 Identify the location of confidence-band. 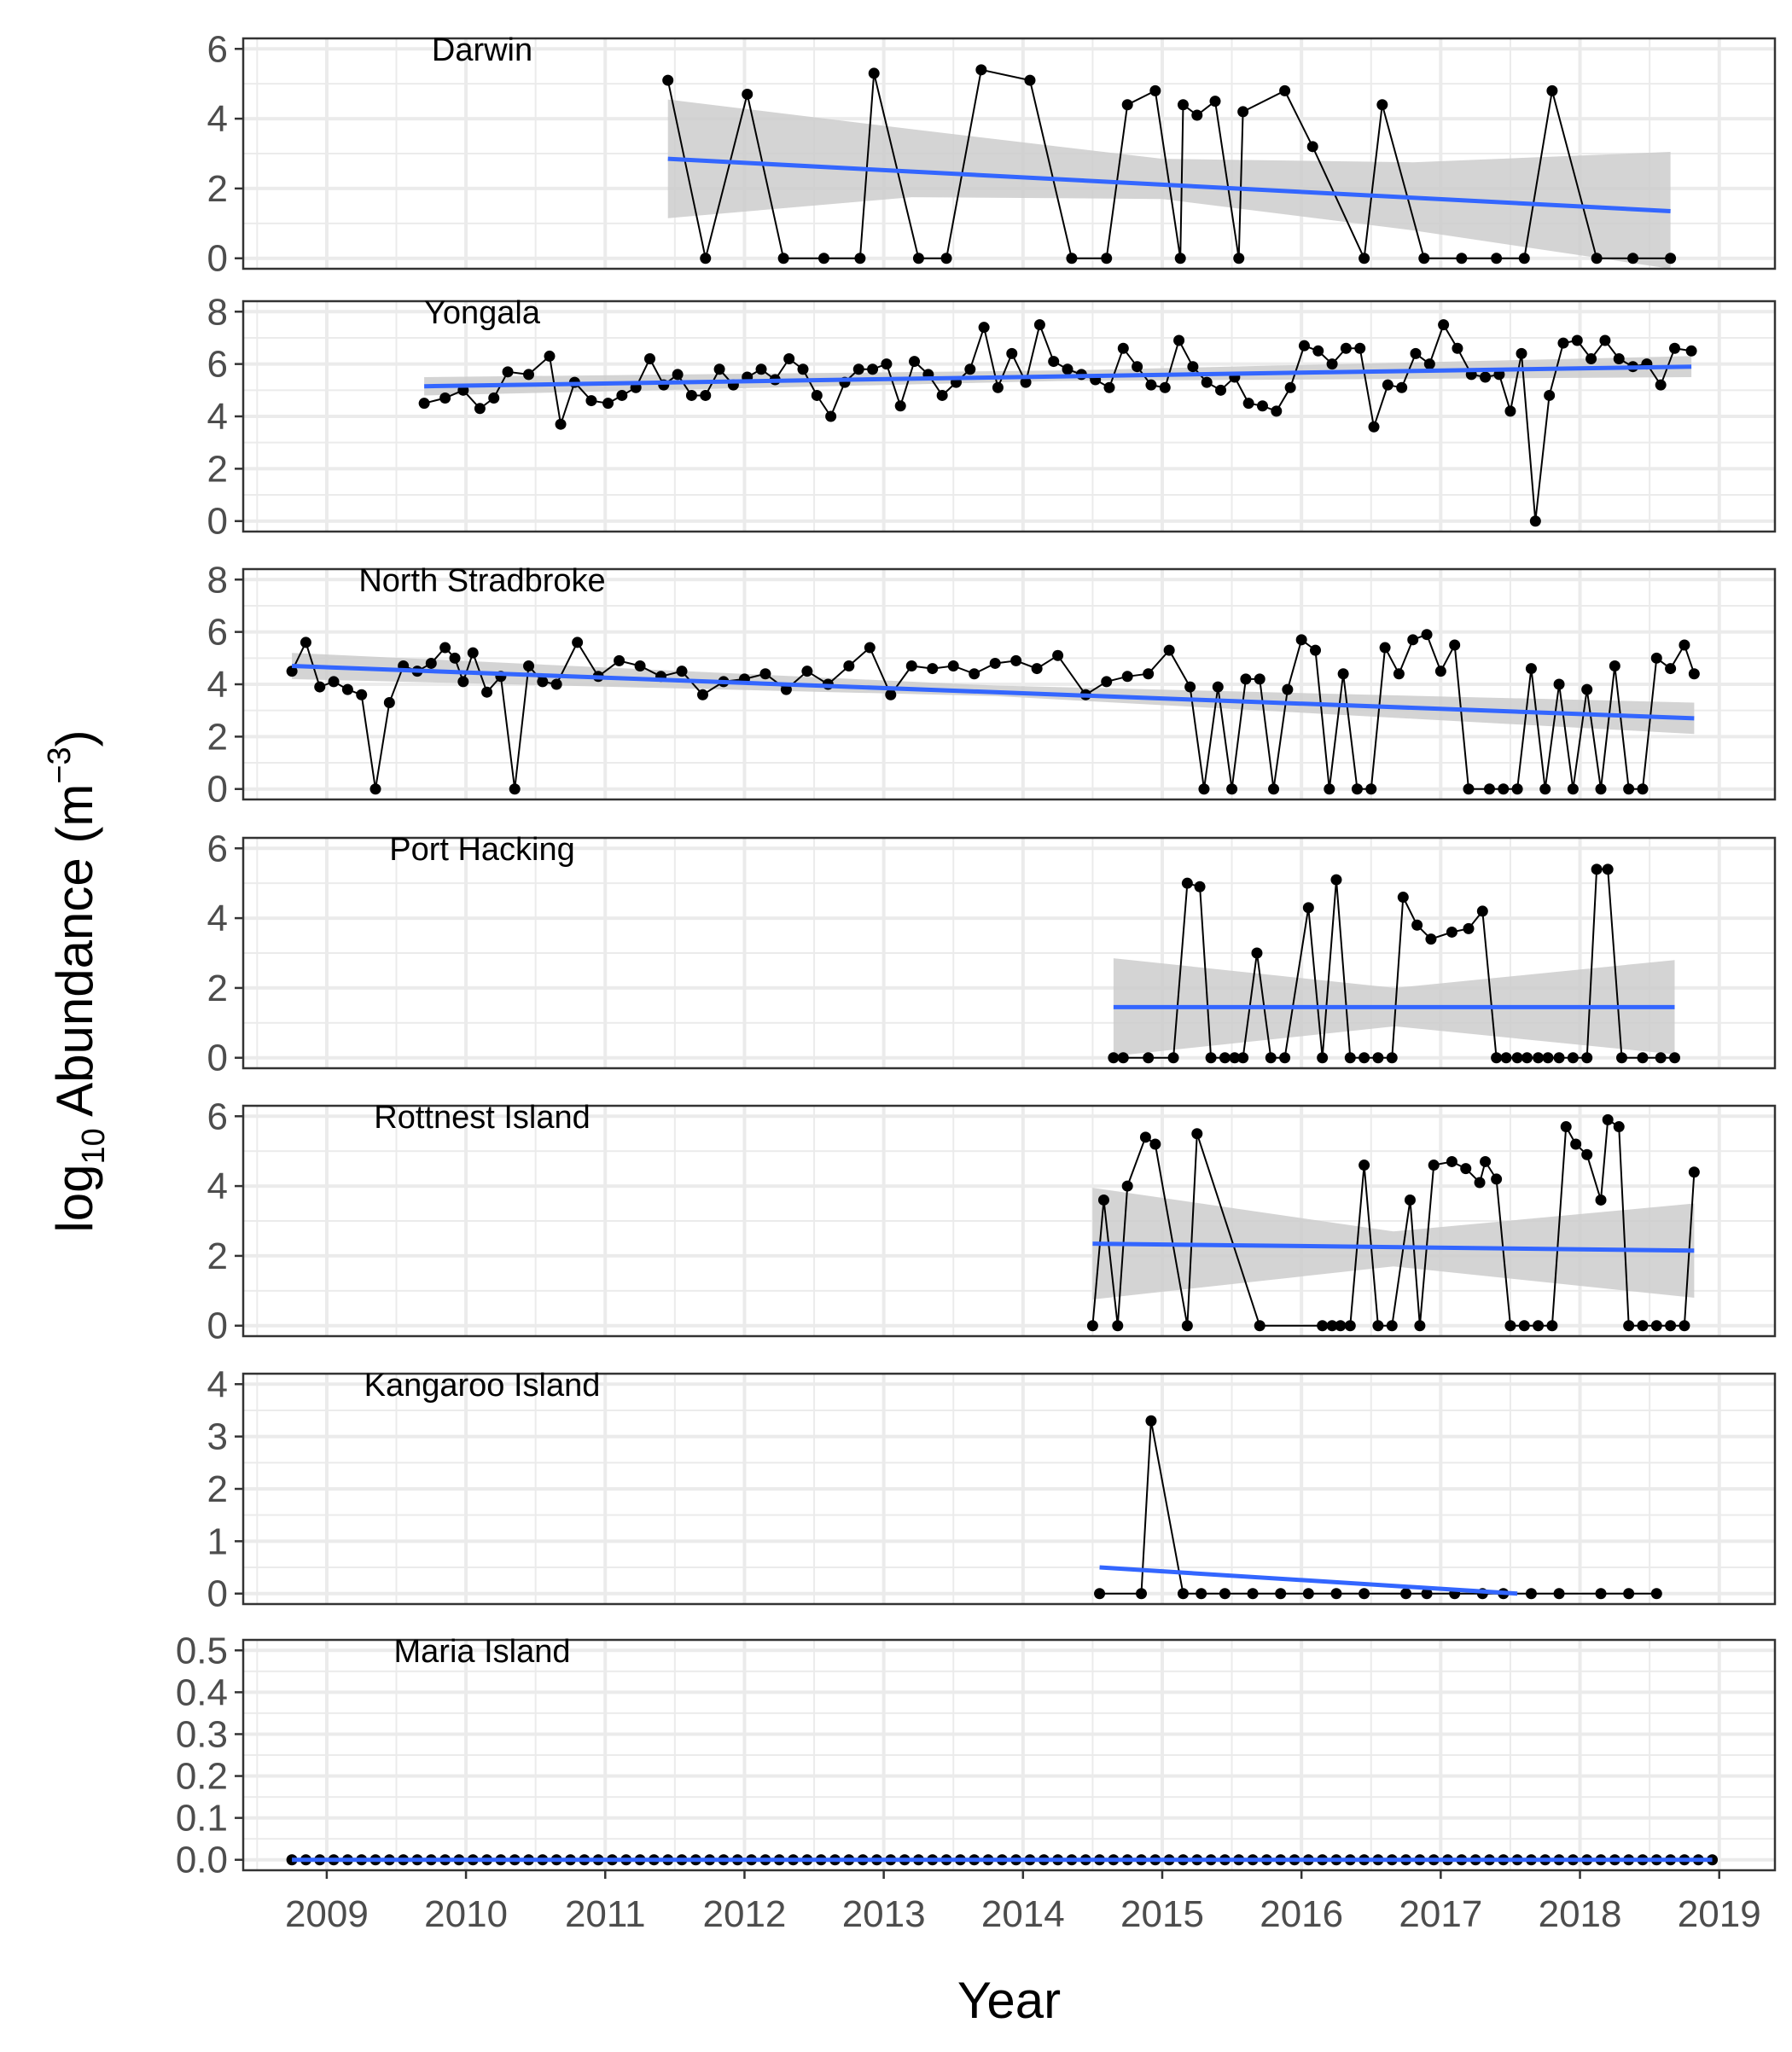
(1393, 1244).